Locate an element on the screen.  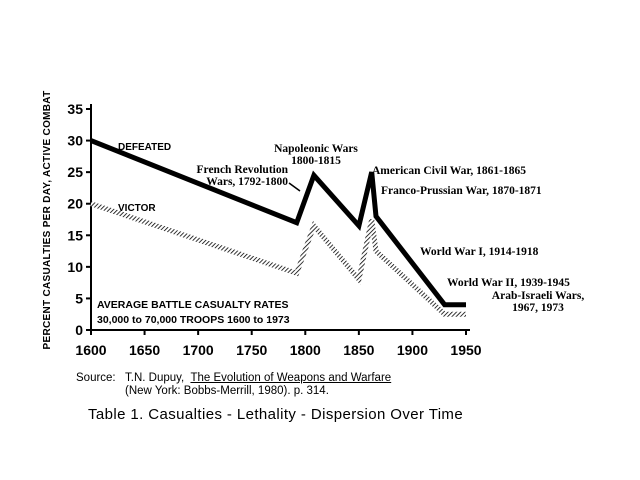
x-tick-label: 1800 is located at coordinates (305, 350).